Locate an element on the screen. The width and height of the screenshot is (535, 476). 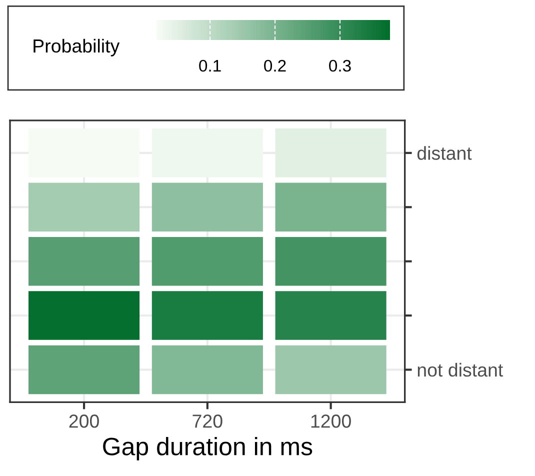
y-tick-label: distant is located at coordinates (444, 153).